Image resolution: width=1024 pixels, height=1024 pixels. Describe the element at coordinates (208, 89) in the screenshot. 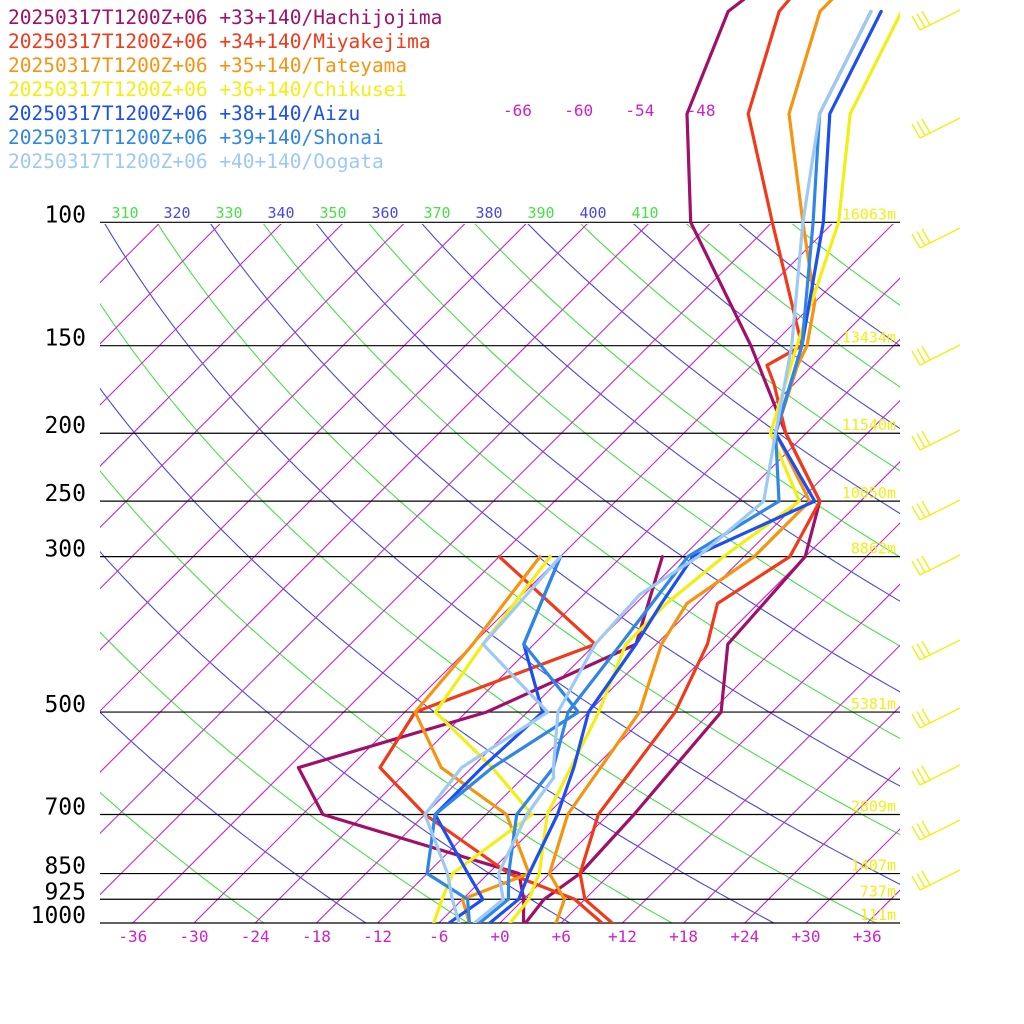

I see `legend-entry-chikusei: 20250317T1200Z+06 +36+140/Chikusei` at that location.